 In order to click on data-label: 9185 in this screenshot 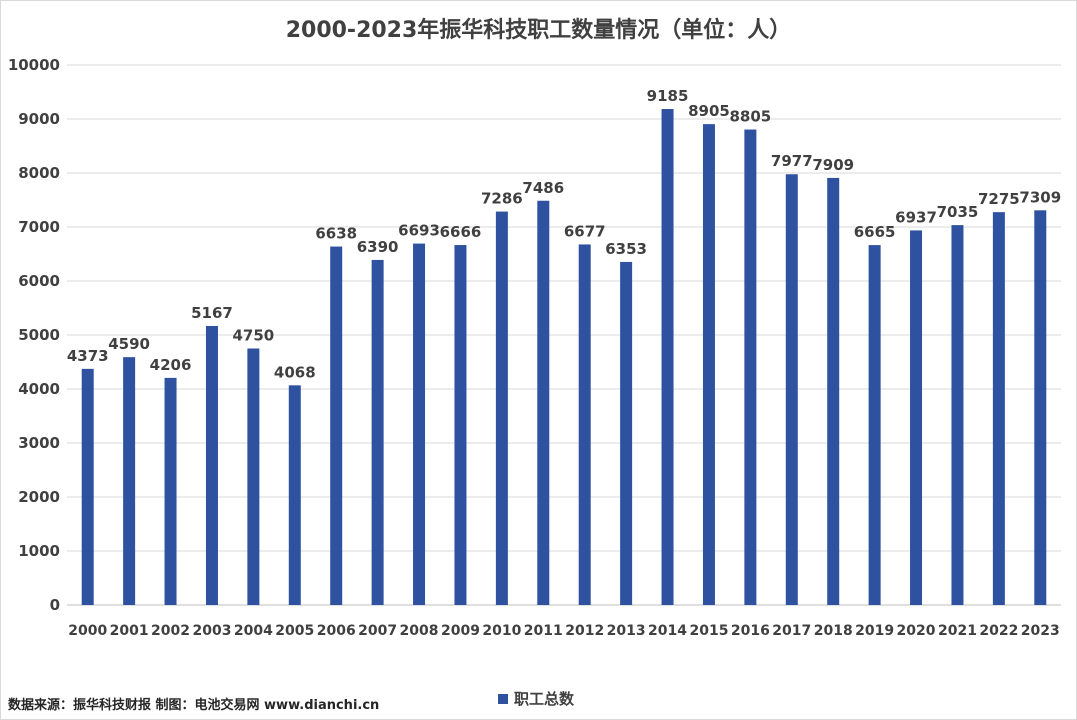, I will do `click(668, 96)`.